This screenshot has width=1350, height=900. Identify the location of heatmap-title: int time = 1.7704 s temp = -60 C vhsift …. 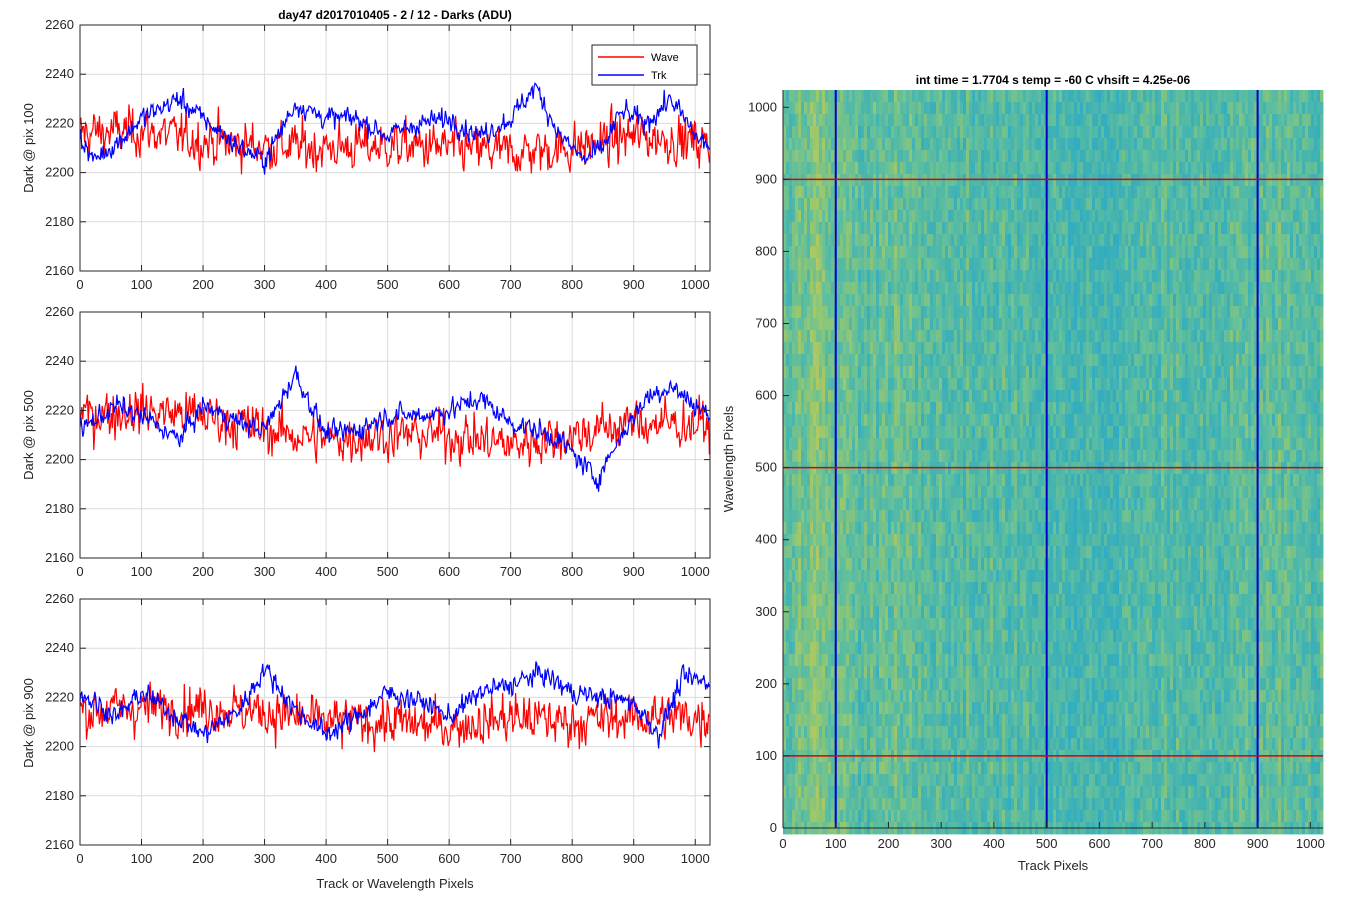
(1053, 80).